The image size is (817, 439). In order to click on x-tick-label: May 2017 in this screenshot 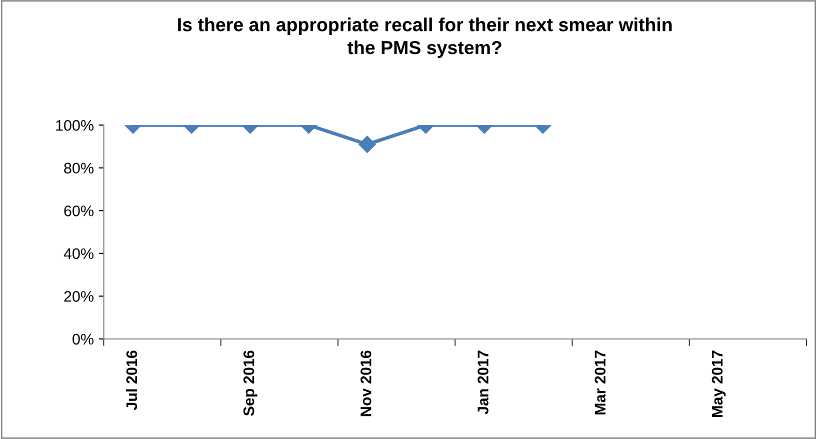, I will do `click(719, 383)`.